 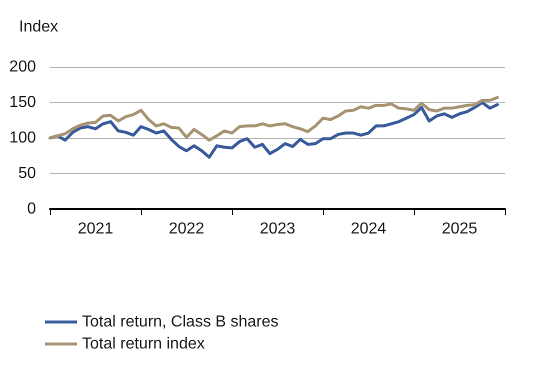 I want to click on y-axis-title: Index, so click(x=38, y=27).